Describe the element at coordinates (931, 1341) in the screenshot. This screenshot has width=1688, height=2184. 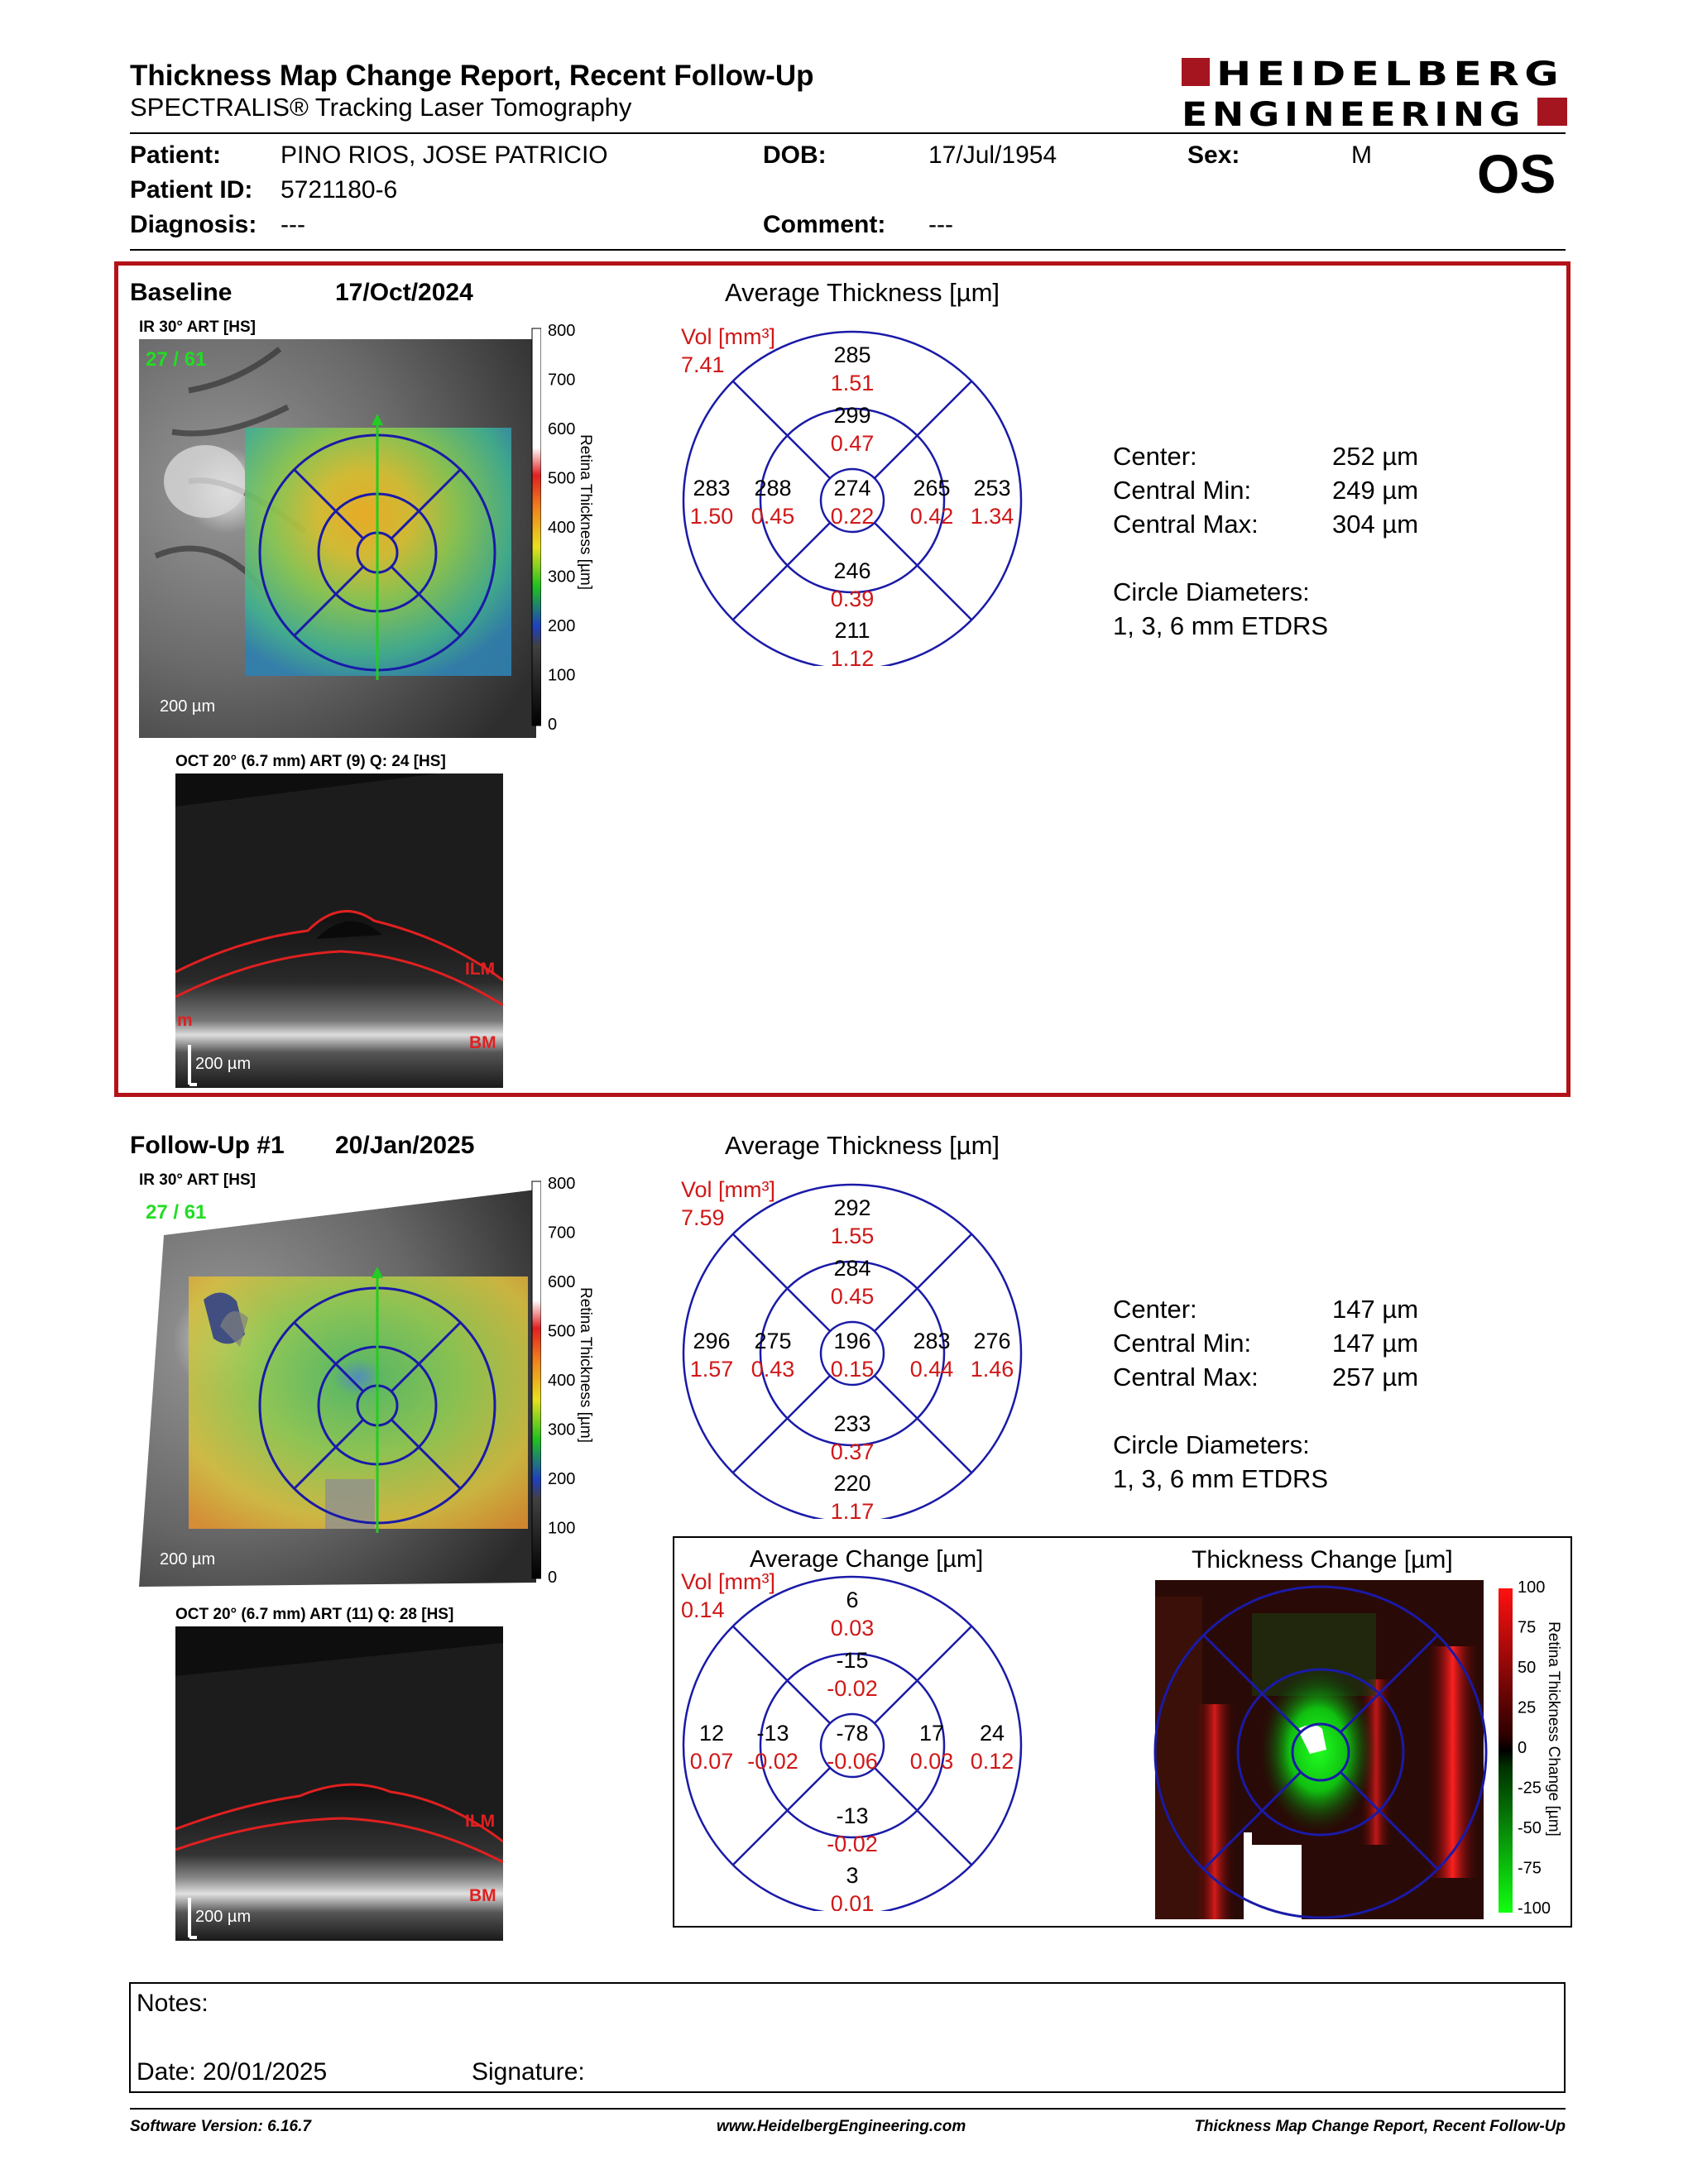
I see `followup-grid-inner-right-thickness: 283` at that location.